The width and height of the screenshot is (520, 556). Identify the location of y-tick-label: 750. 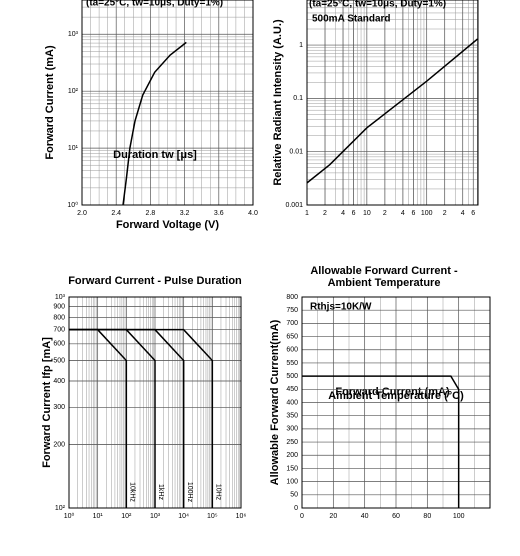
(292, 310).